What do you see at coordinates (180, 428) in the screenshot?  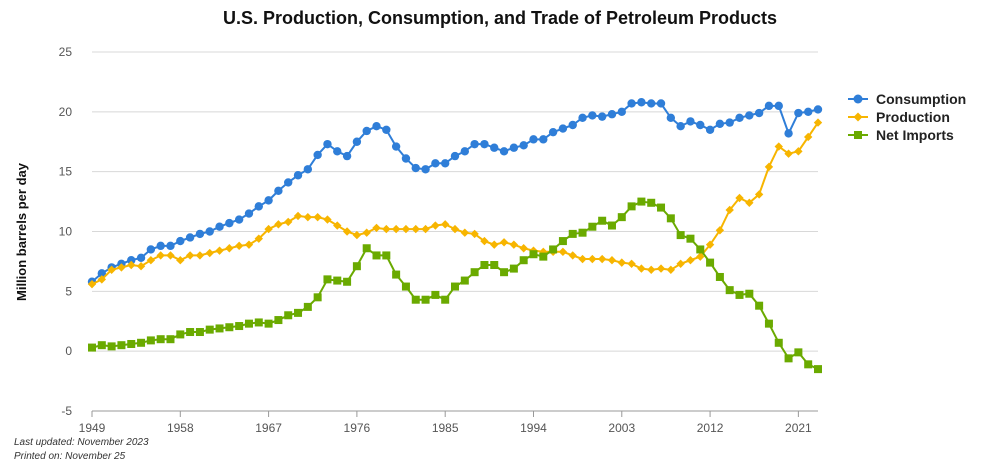 I see `x-tick-label: 1958` at bounding box center [180, 428].